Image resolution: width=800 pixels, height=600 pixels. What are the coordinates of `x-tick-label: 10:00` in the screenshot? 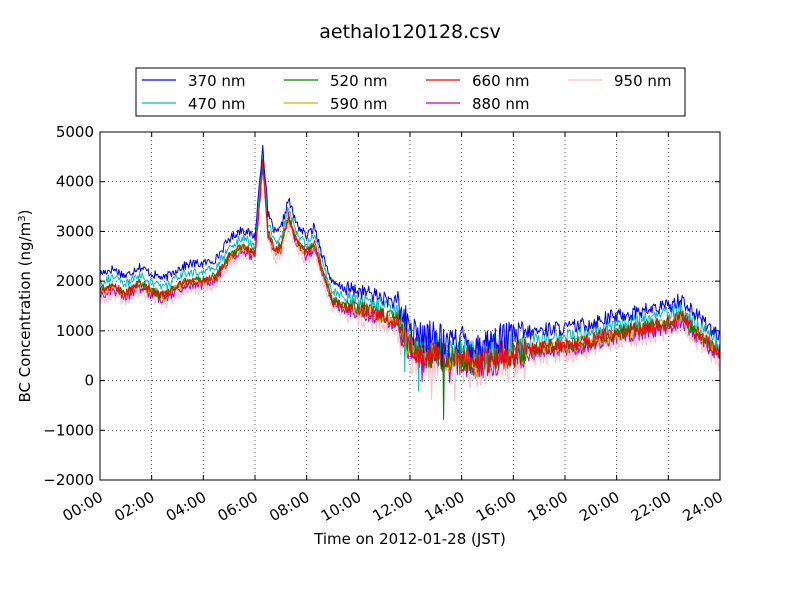 It's located at (341, 506).